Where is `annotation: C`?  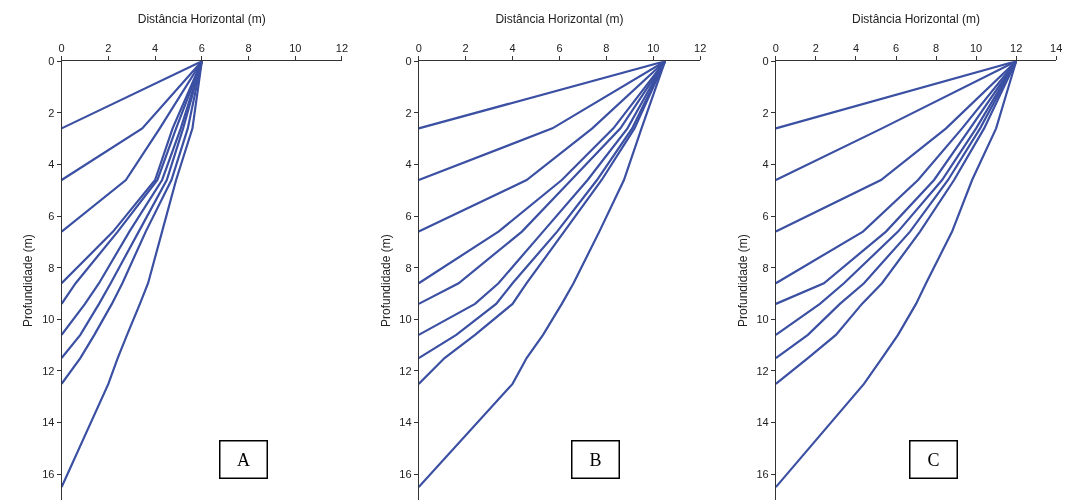 annotation: C is located at coordinates (933, 459).